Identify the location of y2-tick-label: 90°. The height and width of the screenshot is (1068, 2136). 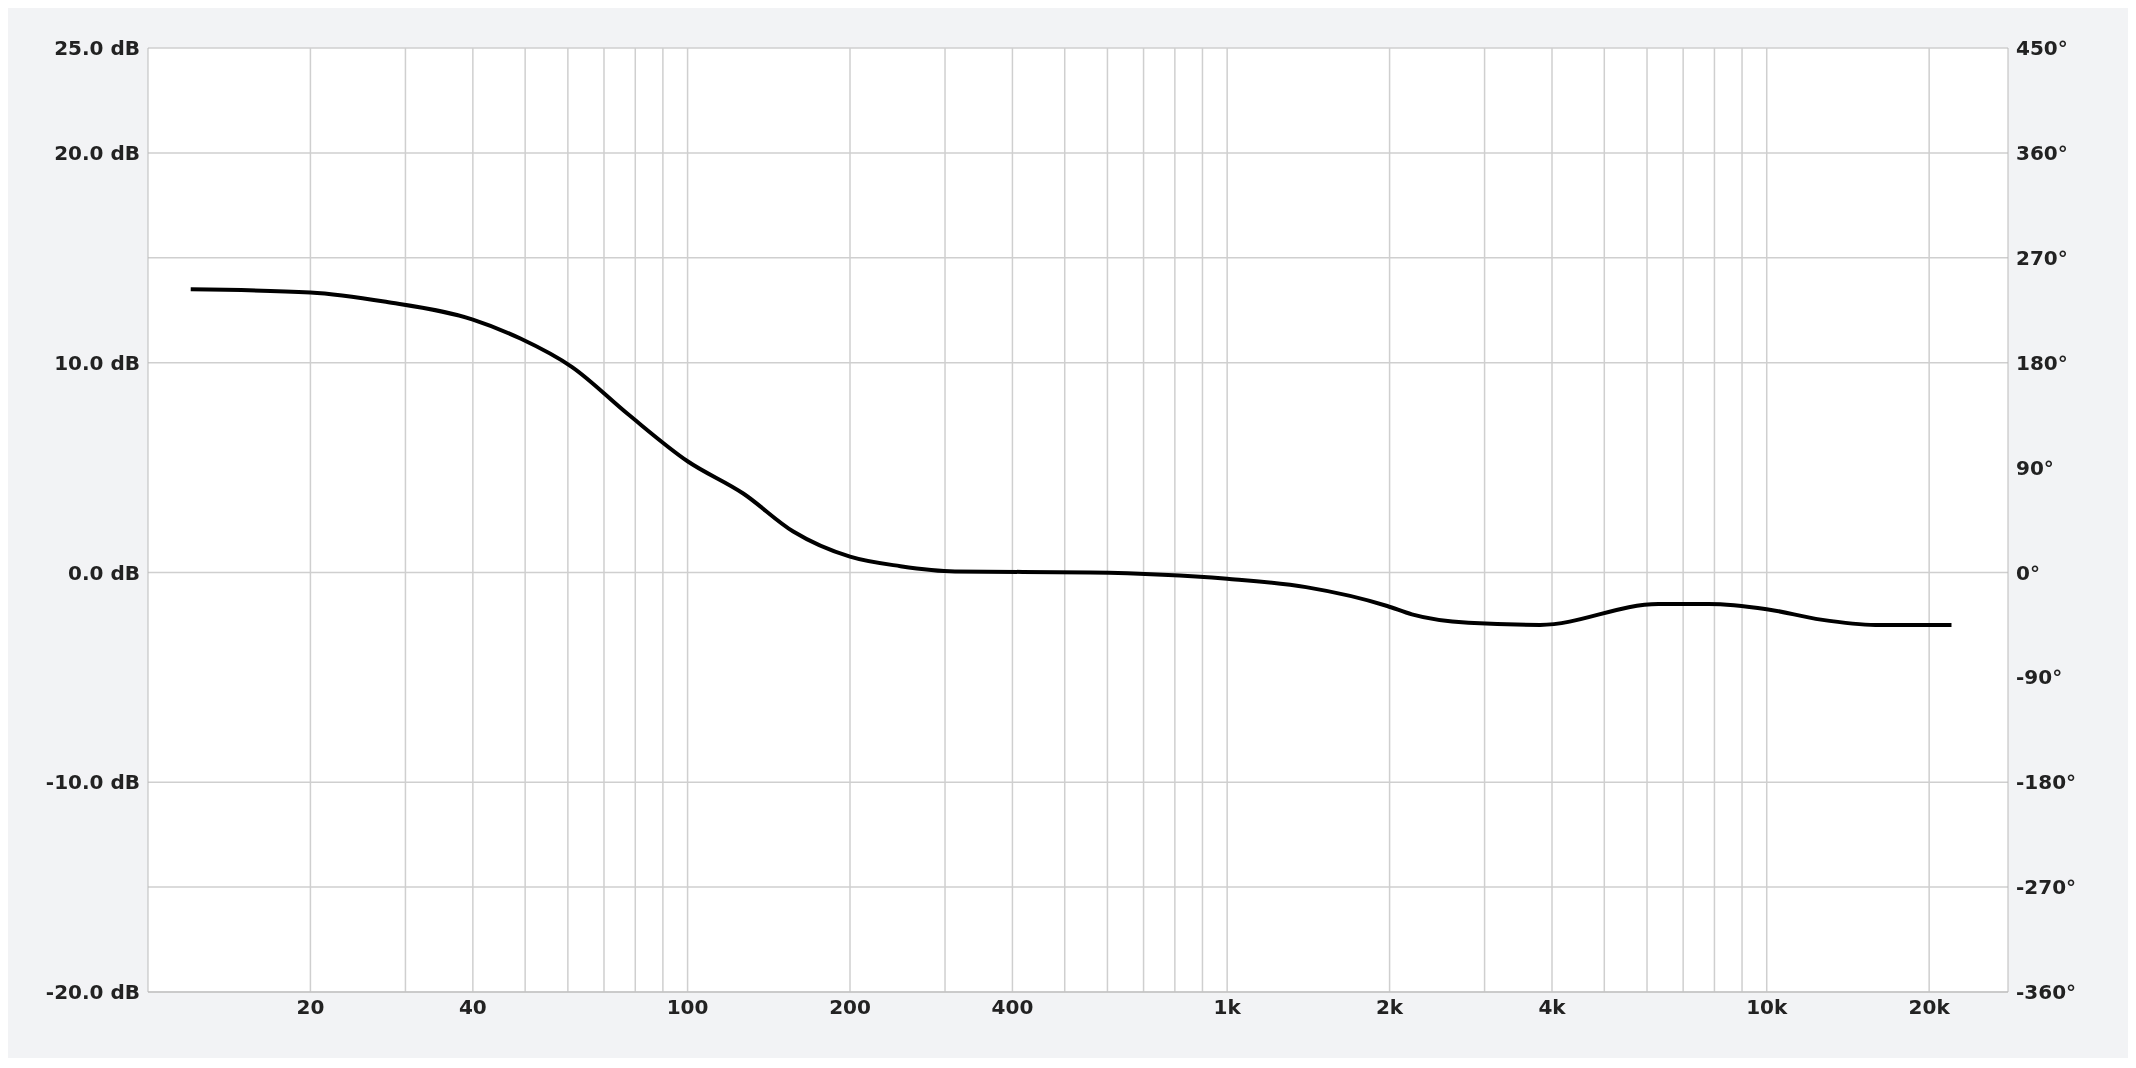
(2035, 467).